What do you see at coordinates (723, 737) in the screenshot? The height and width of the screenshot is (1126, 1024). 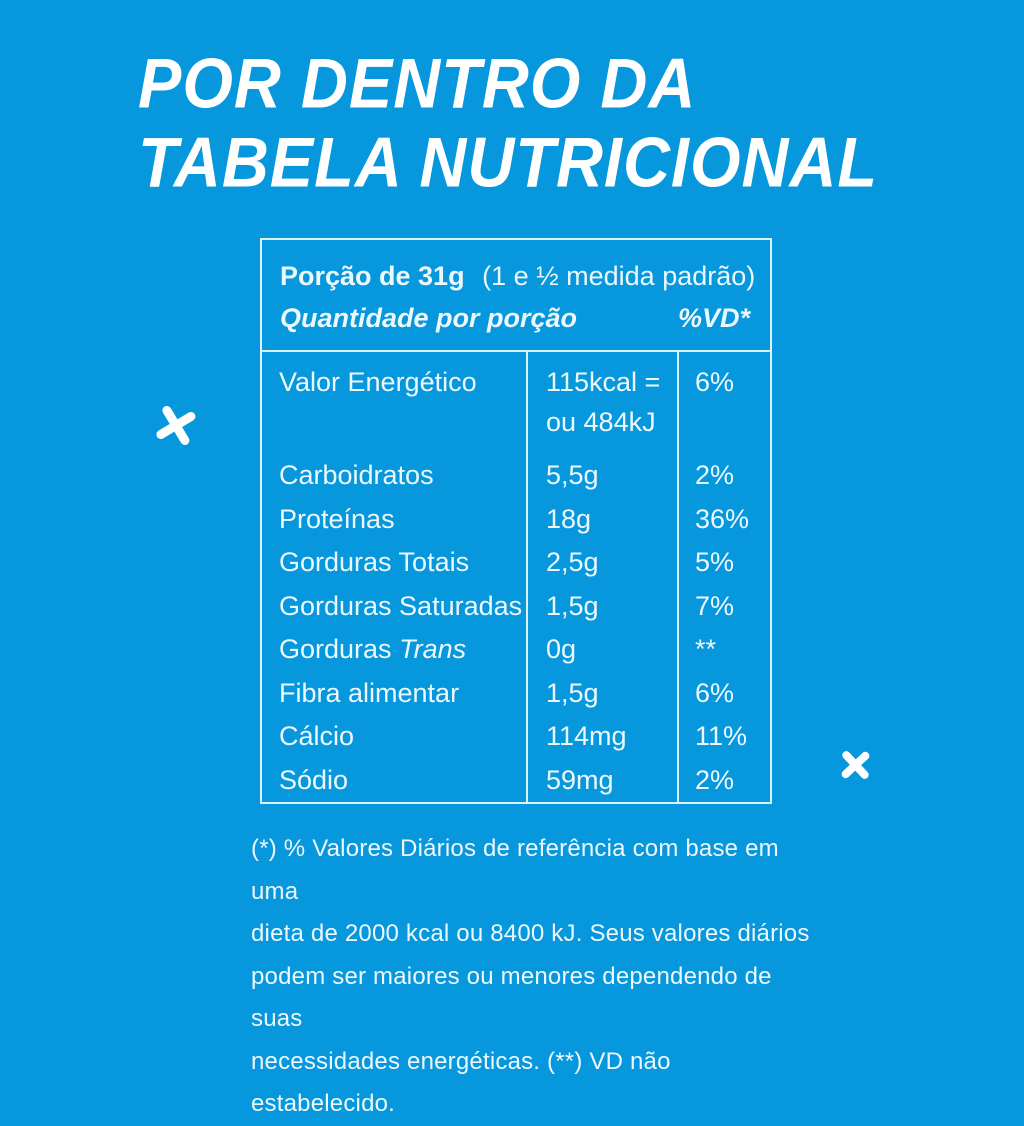 I see `row-vd: 11%` at bounding box center [723, 737].